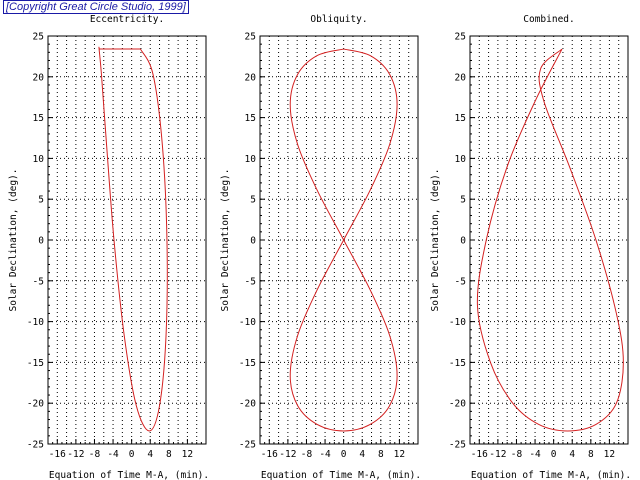 The height and width of the screenshot is (480, 640). What do you see at coordinates (343, 240) in the screenshot?
I see `series-line-obliquity` at bounding box center [343, 240].